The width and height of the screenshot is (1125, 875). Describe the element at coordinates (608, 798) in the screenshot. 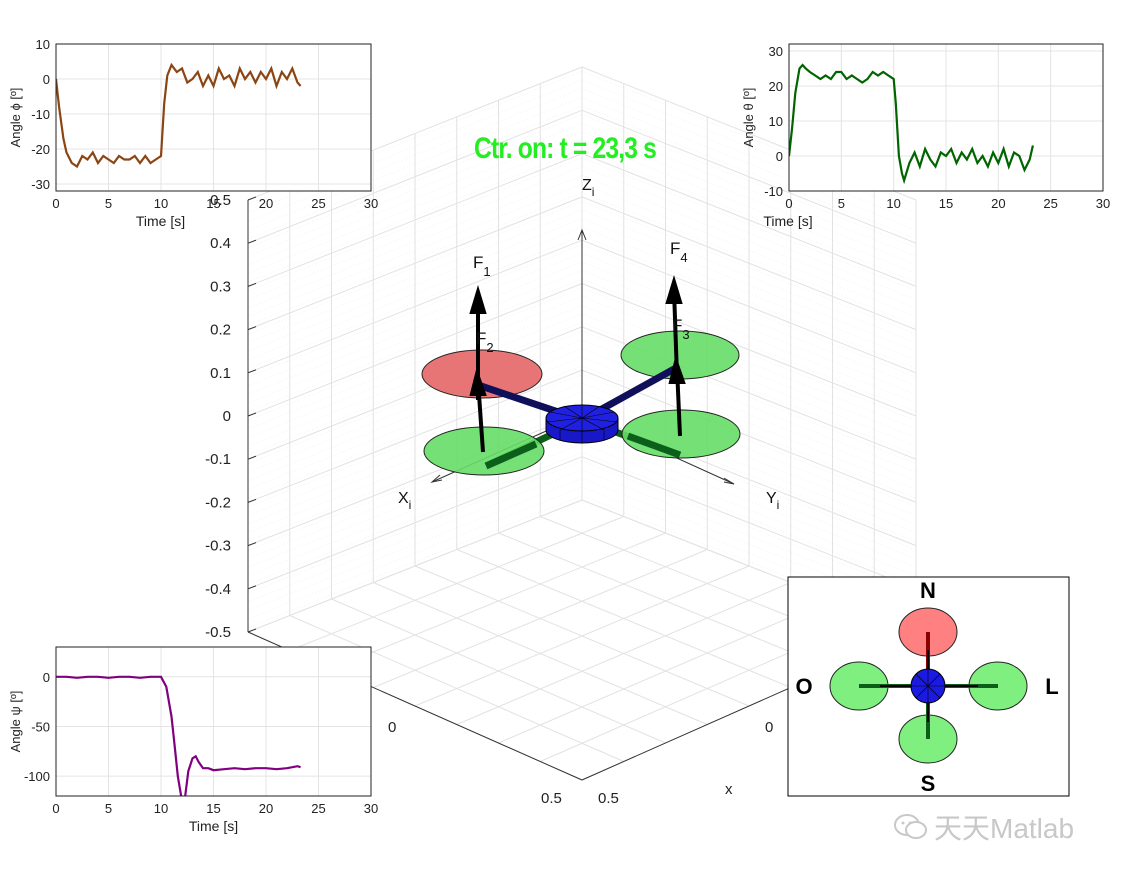

I see `bottom-tick-right-end: 0.5` at that location.